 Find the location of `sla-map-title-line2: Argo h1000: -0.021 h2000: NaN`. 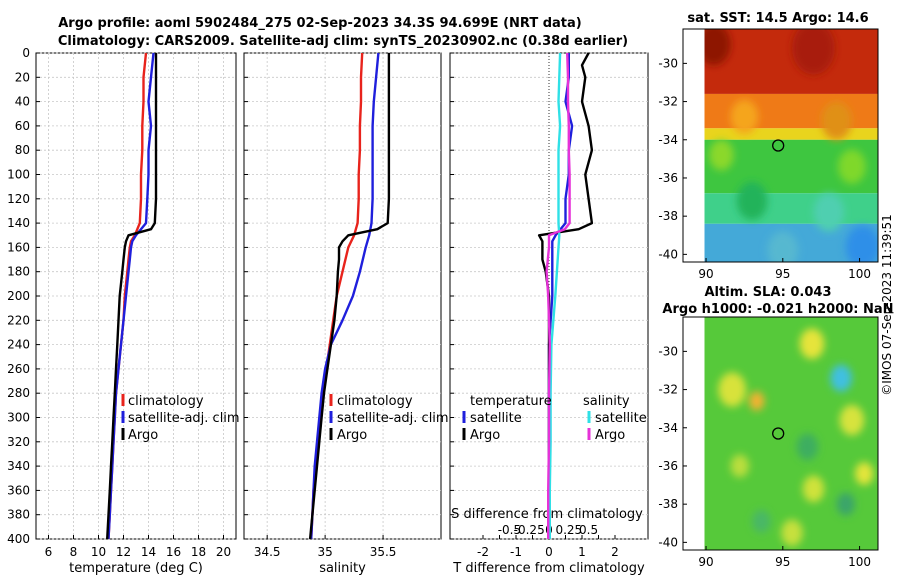

sla-map-title-line2: Argo h1000: -0.021 h2000: NaN is located at coordinates (777, 309).